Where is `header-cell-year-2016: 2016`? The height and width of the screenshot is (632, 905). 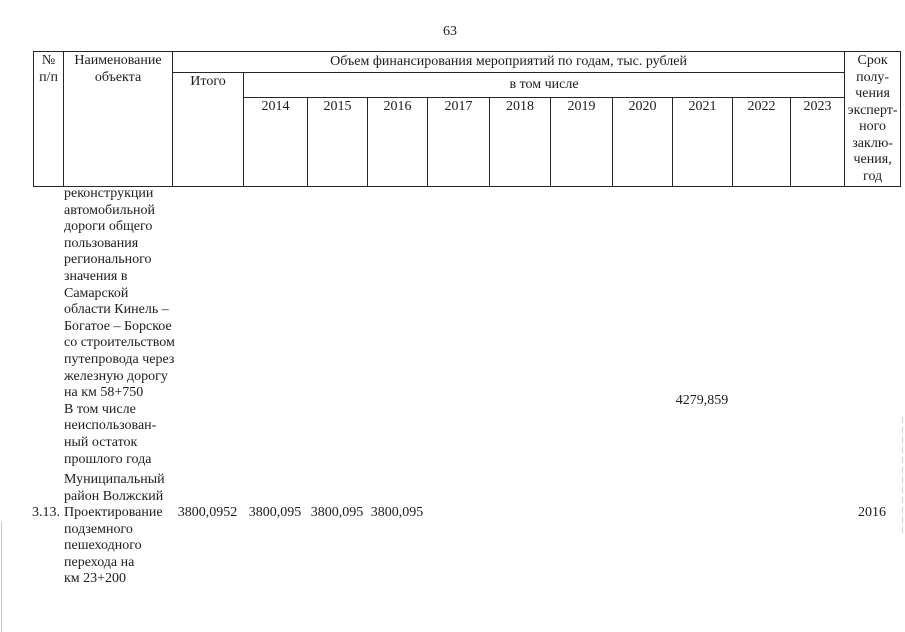 header-cell-year-2016: 2016 is located at coordinates (397, 142).